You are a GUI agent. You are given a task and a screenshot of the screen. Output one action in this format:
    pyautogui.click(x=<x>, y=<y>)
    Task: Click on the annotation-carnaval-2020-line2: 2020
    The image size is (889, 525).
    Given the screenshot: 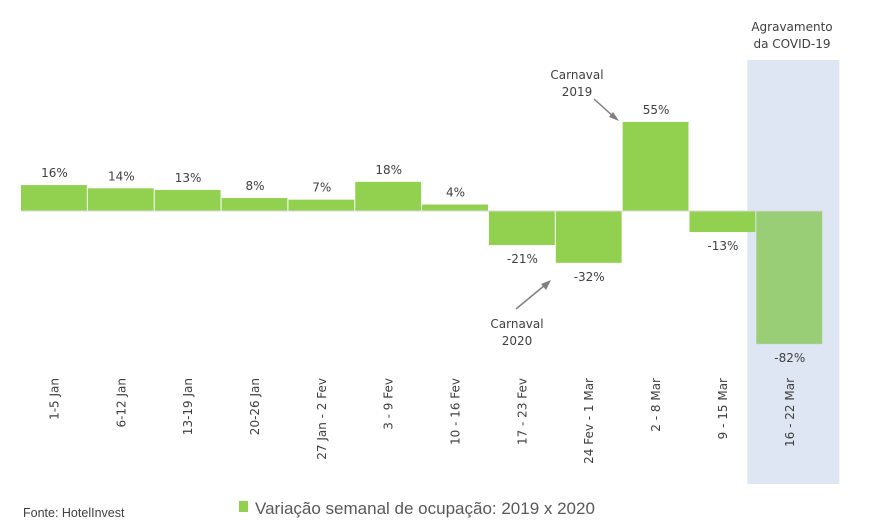 What is the action you would take?
    pyautogui.click(x=517, y=341)
    